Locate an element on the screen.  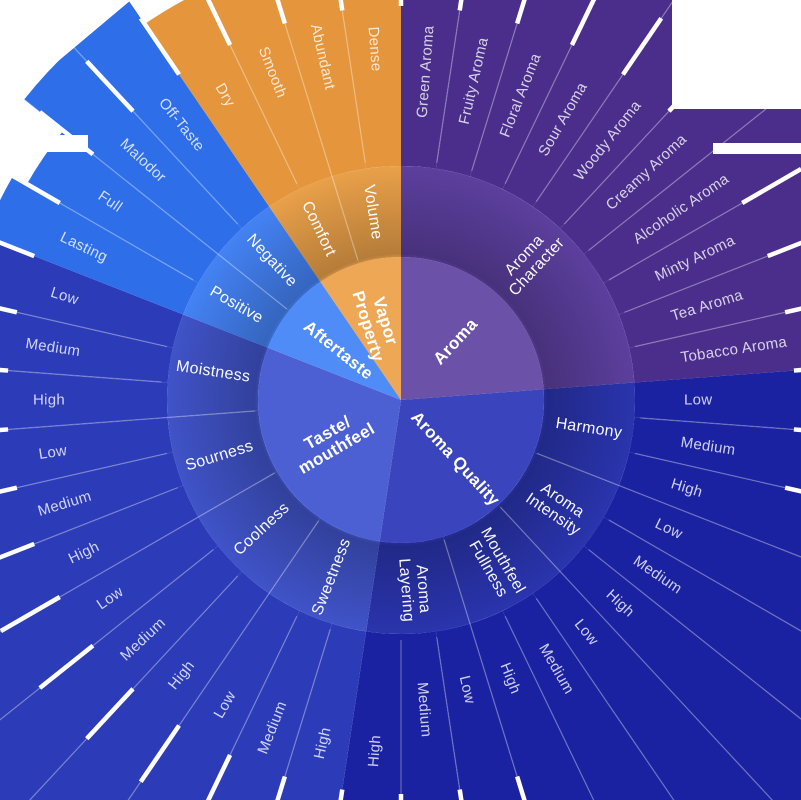
category-sector-aroma is located at coordinates (472, 328).